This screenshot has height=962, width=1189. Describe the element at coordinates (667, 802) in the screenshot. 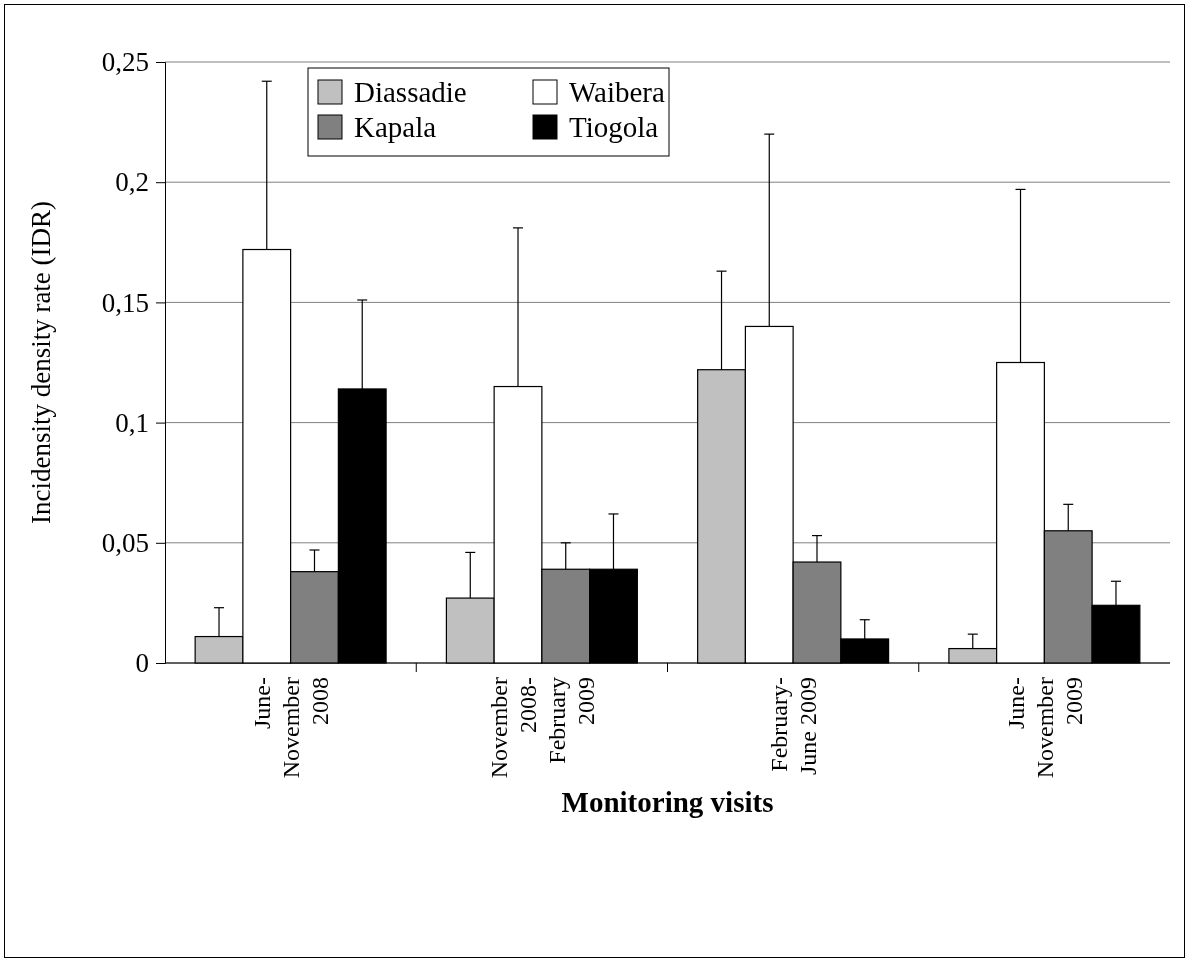

I see `x-axis-title: Monitoring visits` at that location.